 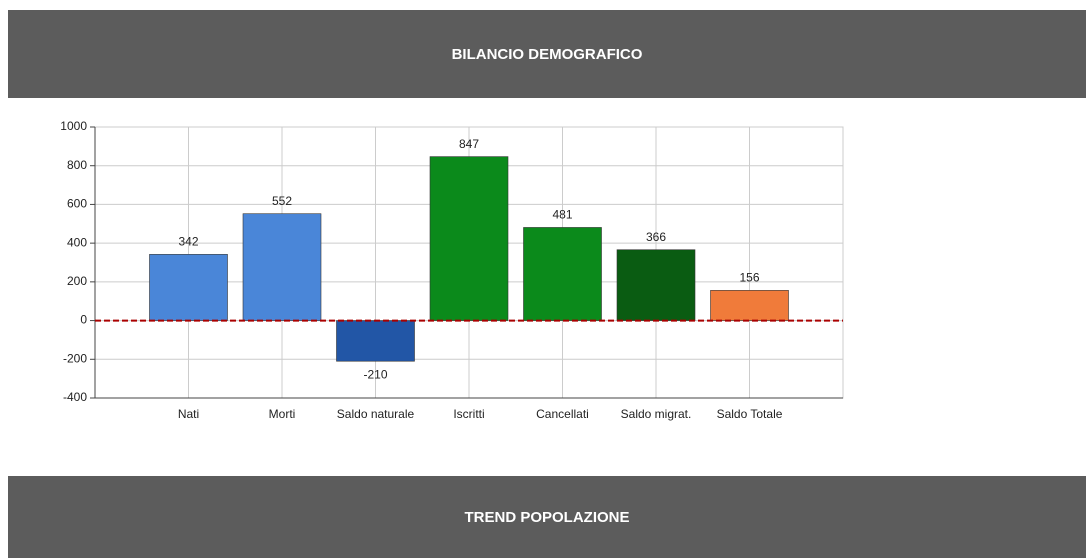 I want to click on y-tick-label: 200, so click(x=77, y=281).